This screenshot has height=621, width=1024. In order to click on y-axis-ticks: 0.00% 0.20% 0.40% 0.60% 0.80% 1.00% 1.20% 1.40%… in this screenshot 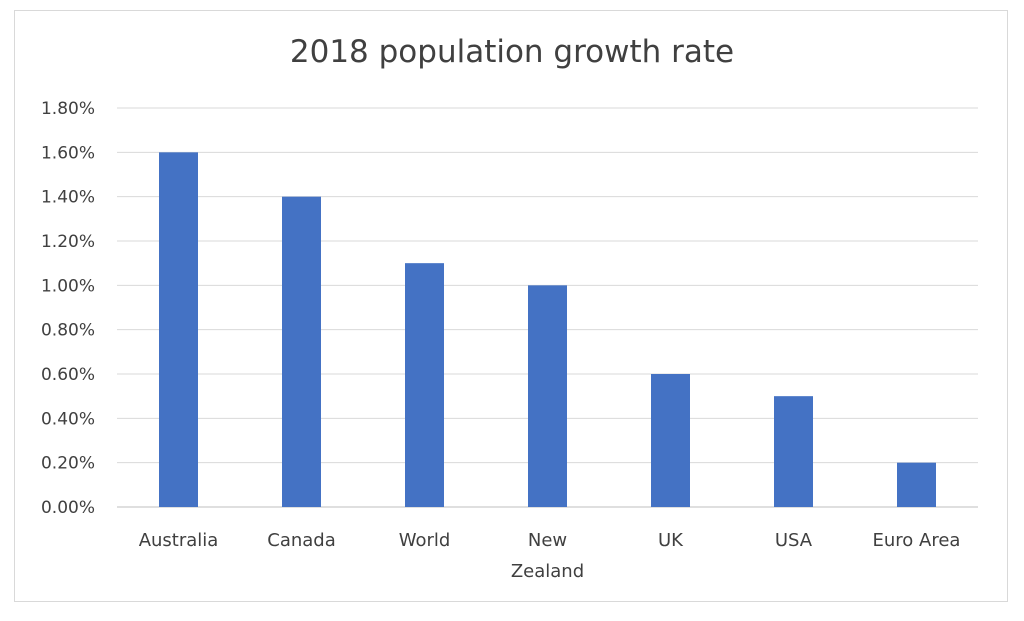, I will do `click(68, 308)`.